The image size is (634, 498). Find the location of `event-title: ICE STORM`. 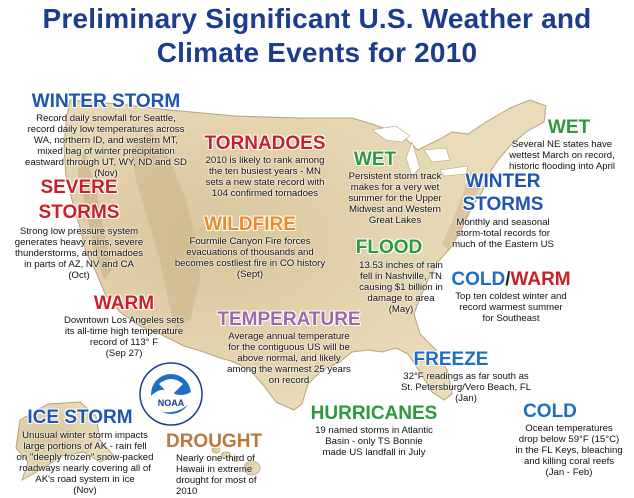

event-title: ICE STORM is located at coordinates (80, 417).